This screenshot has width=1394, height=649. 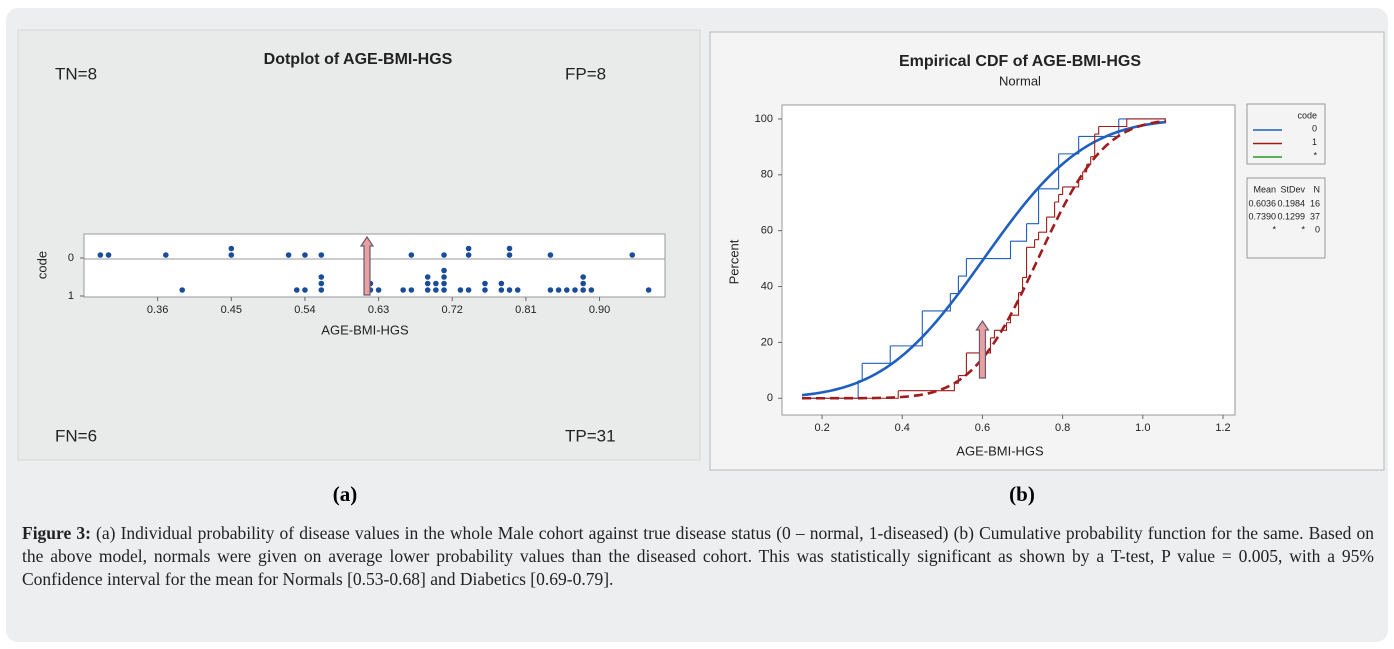 What do you see at coordinates (1314, 142) in the screenshot?
I see `legend-label: 1` at bounding box center [1314, 142].